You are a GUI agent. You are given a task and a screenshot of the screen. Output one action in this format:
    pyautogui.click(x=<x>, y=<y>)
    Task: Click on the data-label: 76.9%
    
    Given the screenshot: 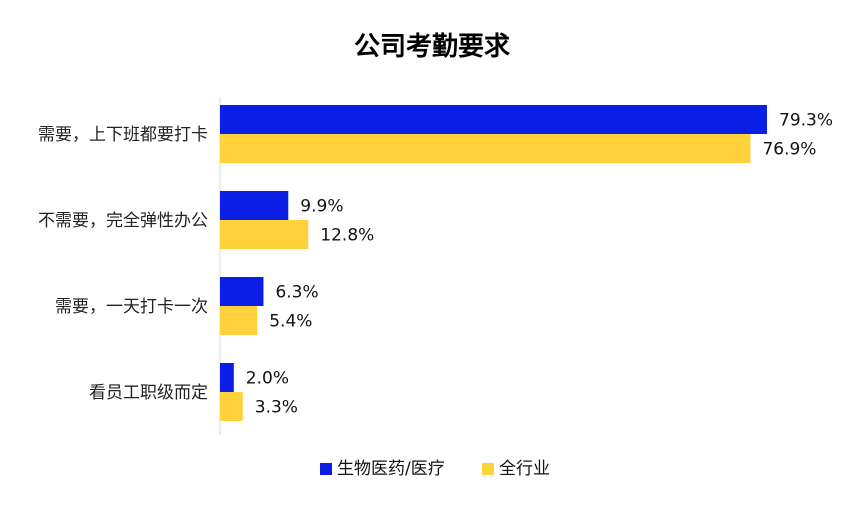 What is the action you would take?
    pyautogui.click(x=789, y=150)
    